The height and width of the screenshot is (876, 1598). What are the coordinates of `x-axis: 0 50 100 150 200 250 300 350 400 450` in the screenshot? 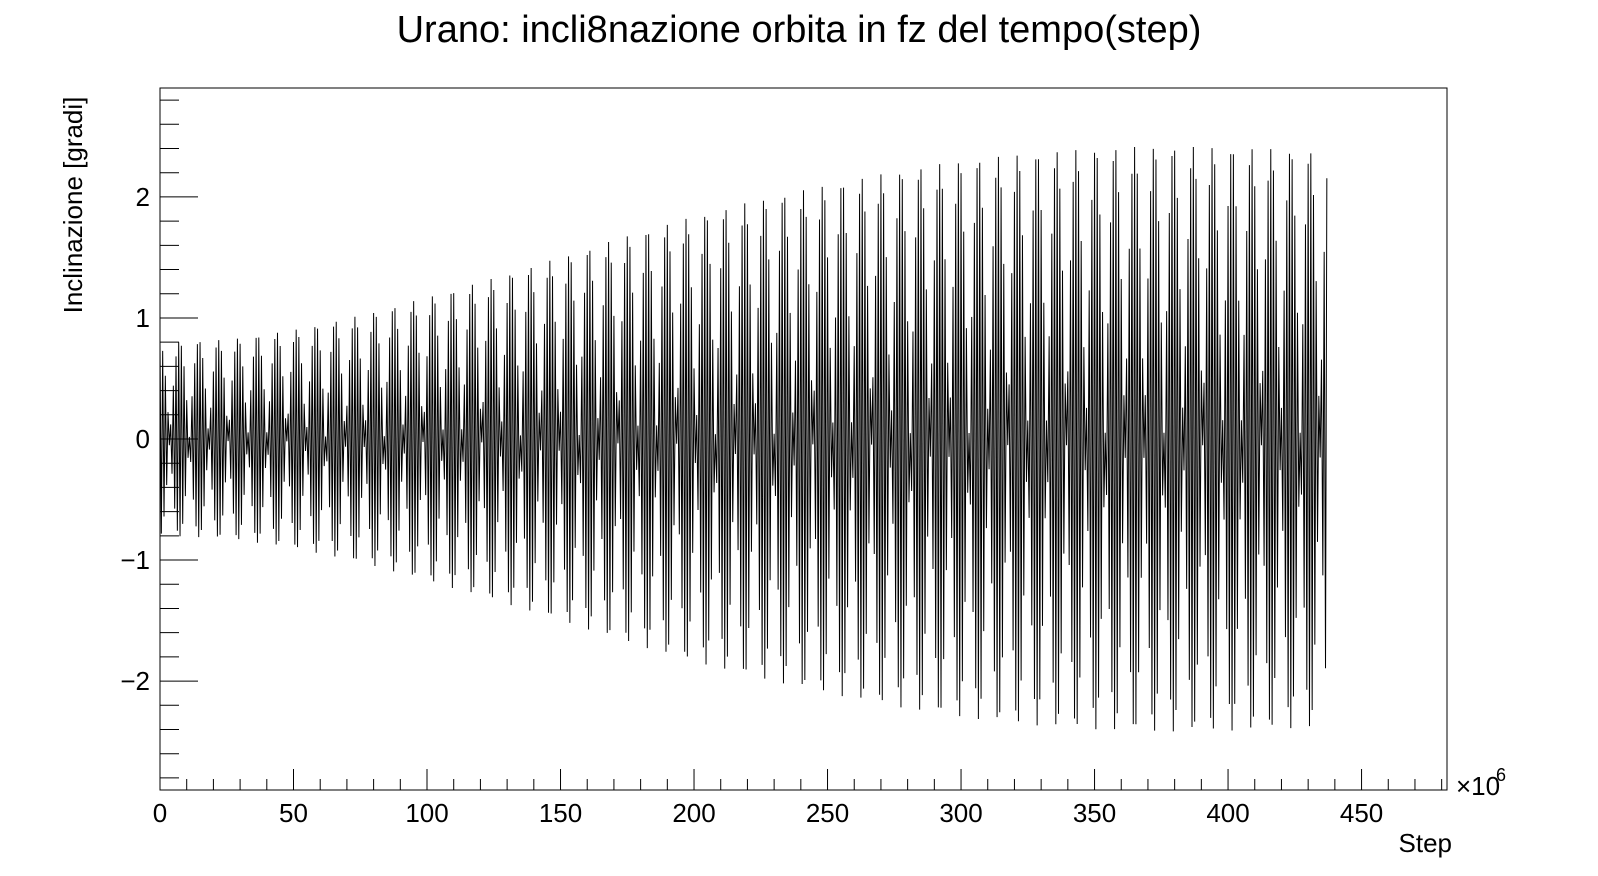 It's located at (798, 798).